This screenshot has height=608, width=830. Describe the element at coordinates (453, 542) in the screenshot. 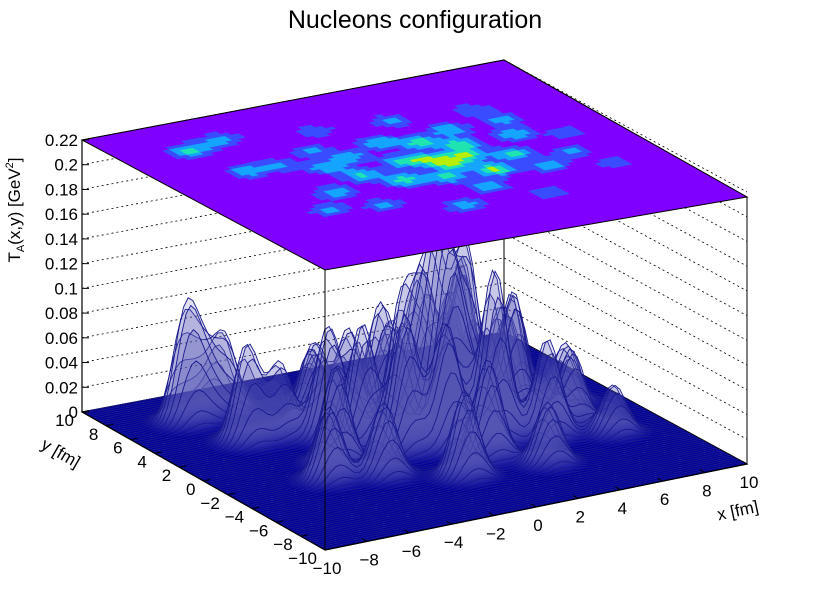

I see `x-tick-label: −4` at that location.